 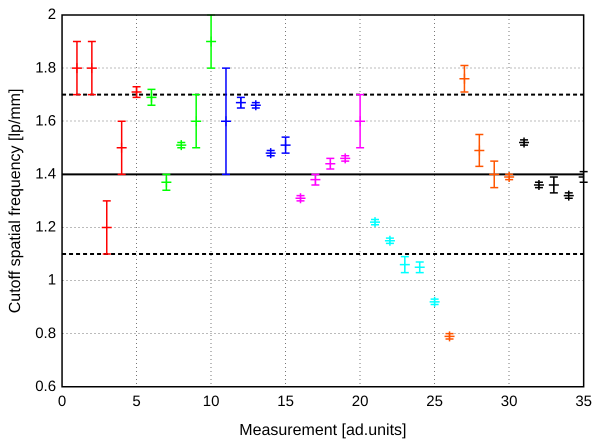 I want to click on x-tick-label: 20, so click(x=360, y=401).